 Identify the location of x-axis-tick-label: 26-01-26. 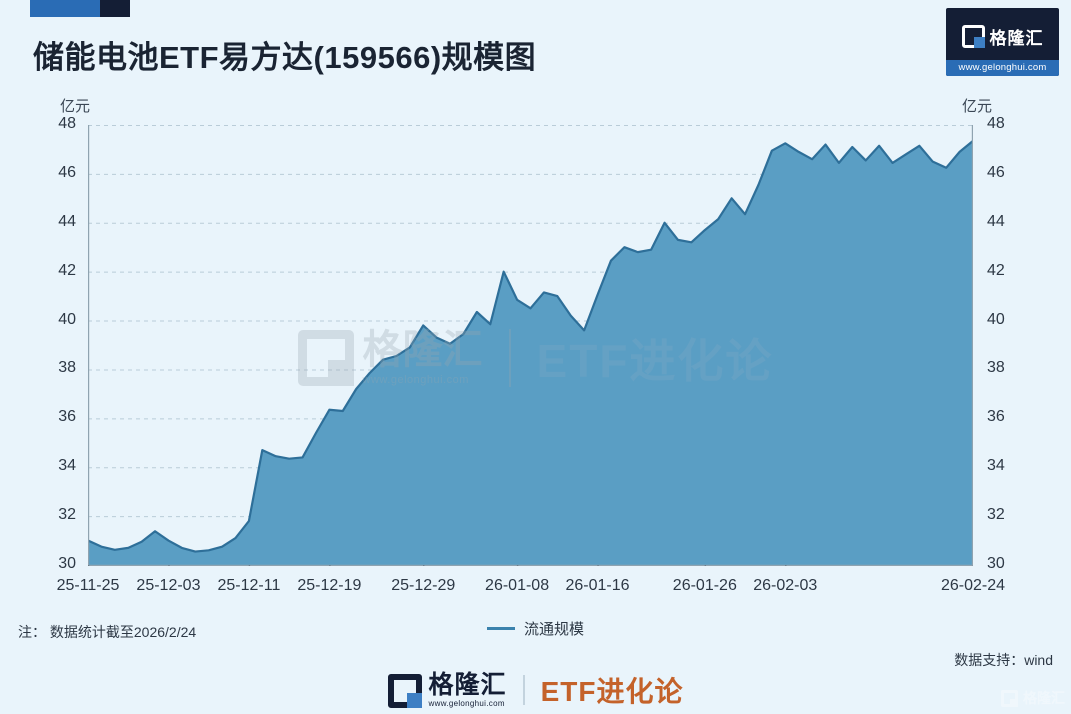
(704, 585).